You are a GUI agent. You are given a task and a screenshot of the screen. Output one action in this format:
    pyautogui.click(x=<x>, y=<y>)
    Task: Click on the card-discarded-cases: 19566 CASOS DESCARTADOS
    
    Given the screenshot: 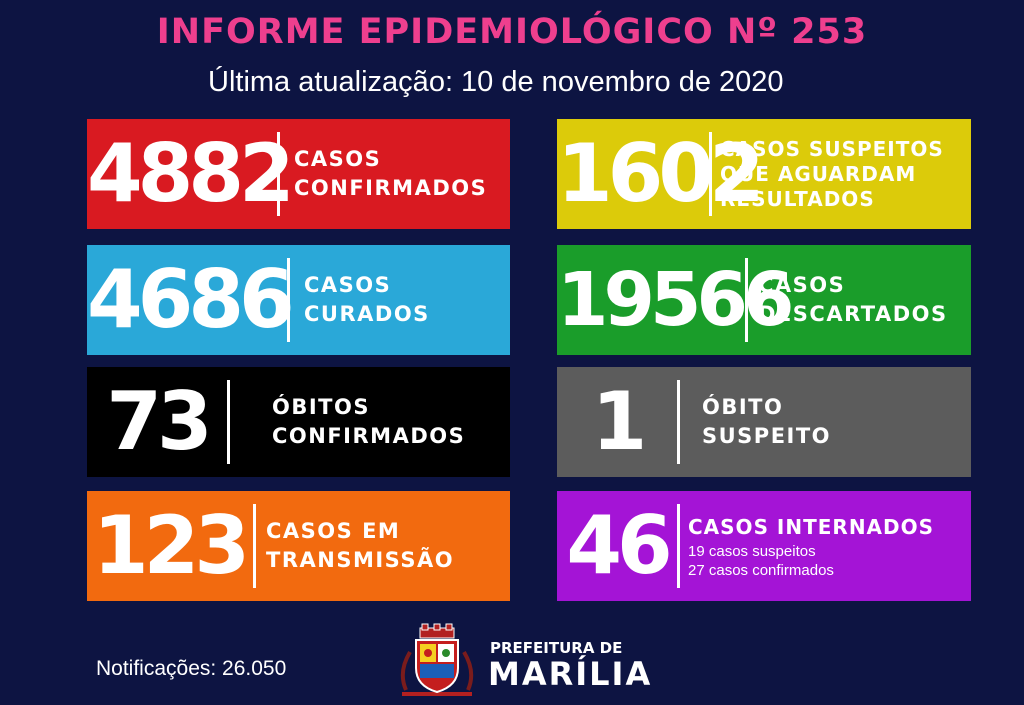 What is the action you would take?
    pyautogui.click(x=764, y=300)
    